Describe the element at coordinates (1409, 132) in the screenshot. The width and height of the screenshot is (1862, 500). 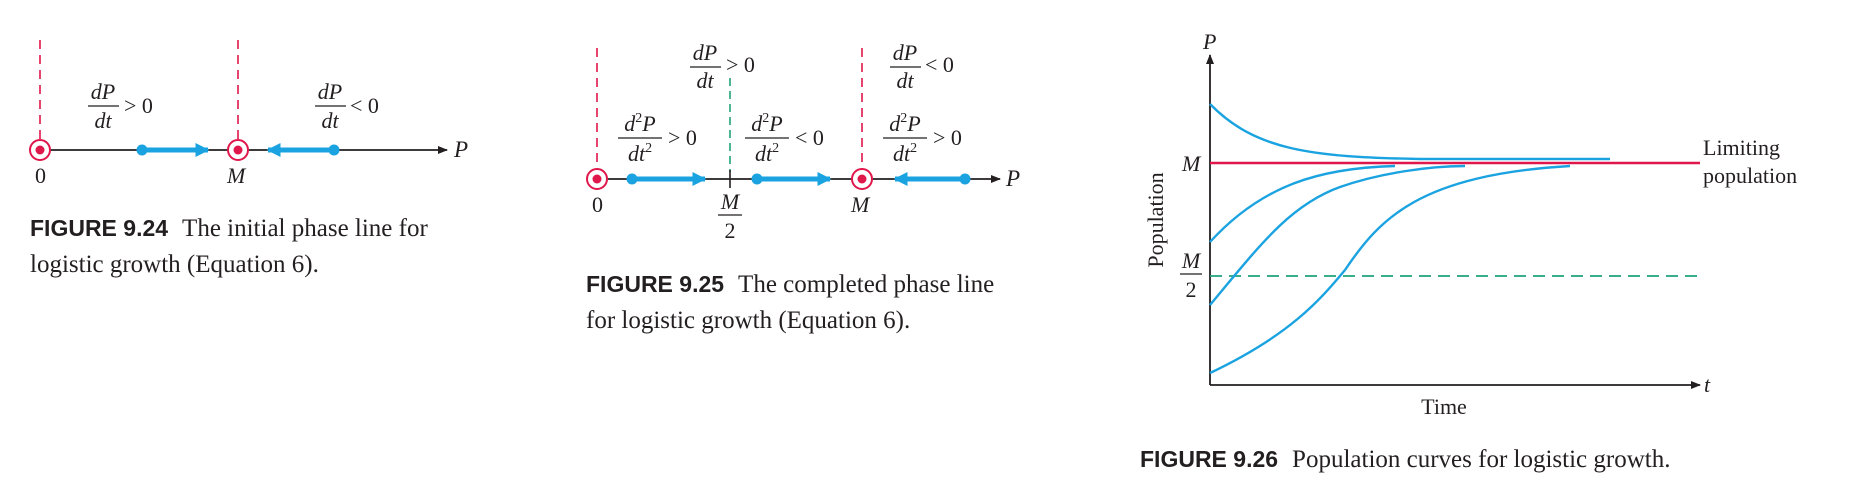
I see `curve-above-m` at that location.